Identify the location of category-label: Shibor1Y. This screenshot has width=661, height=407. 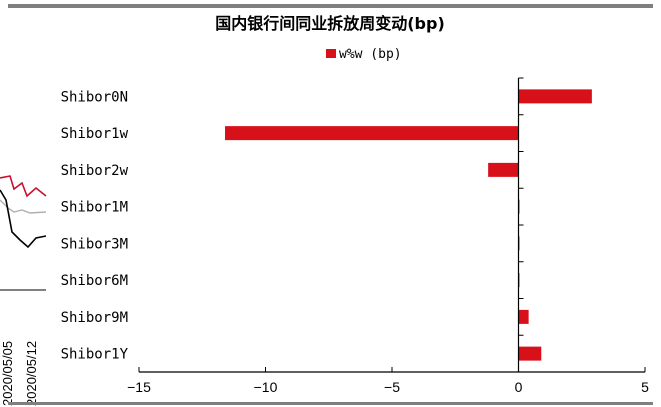
(95, 355).